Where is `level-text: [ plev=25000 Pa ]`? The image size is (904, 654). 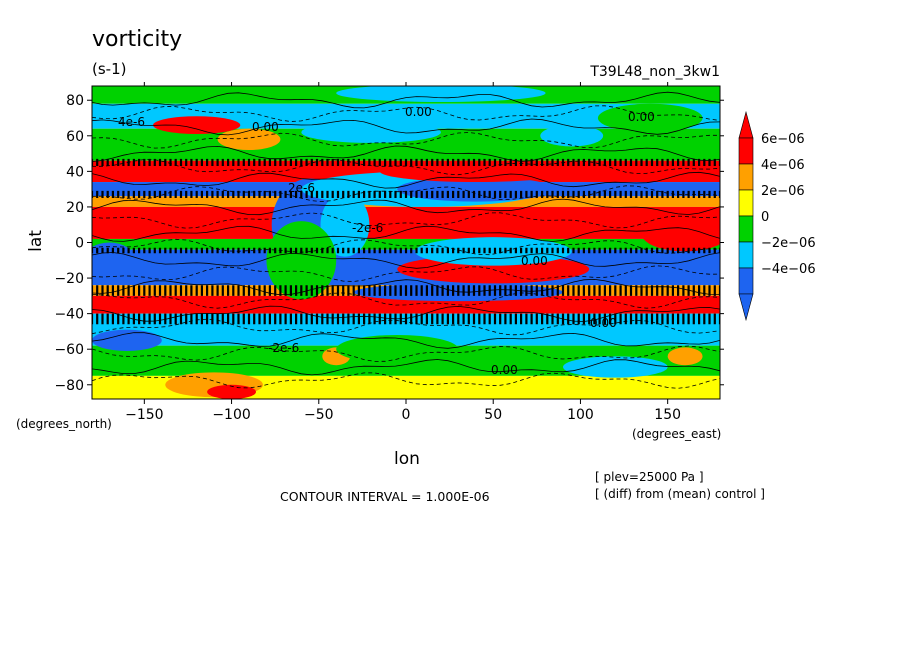 level-text: [ plev=25000 Pa ] is located at coordinates (649, 477).